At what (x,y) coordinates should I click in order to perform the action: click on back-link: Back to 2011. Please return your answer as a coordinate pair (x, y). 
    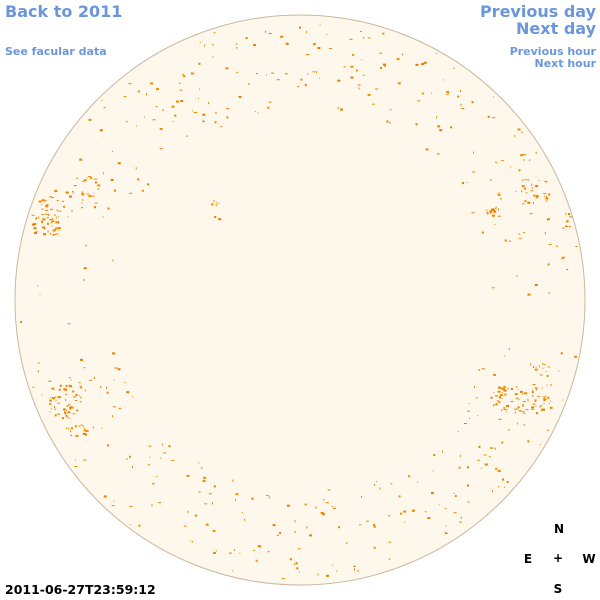
    Looking at the image, I should click on (64, 11).